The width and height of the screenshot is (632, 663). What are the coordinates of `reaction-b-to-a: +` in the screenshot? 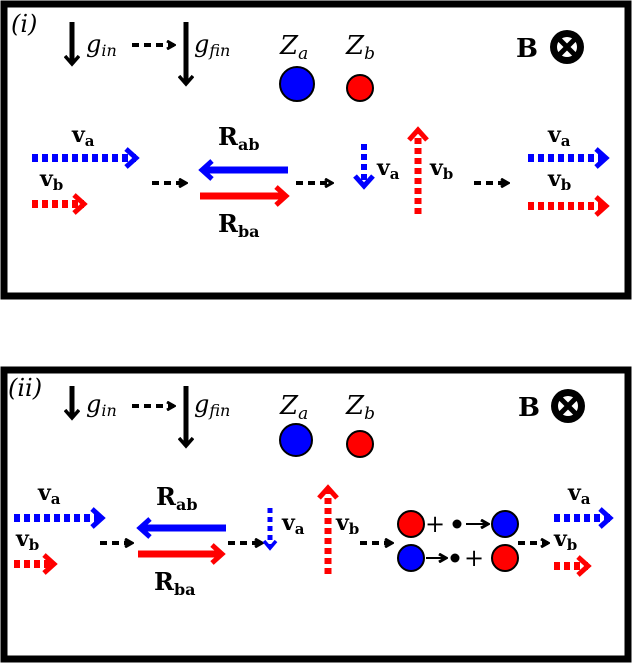 It's located at (458, 524).